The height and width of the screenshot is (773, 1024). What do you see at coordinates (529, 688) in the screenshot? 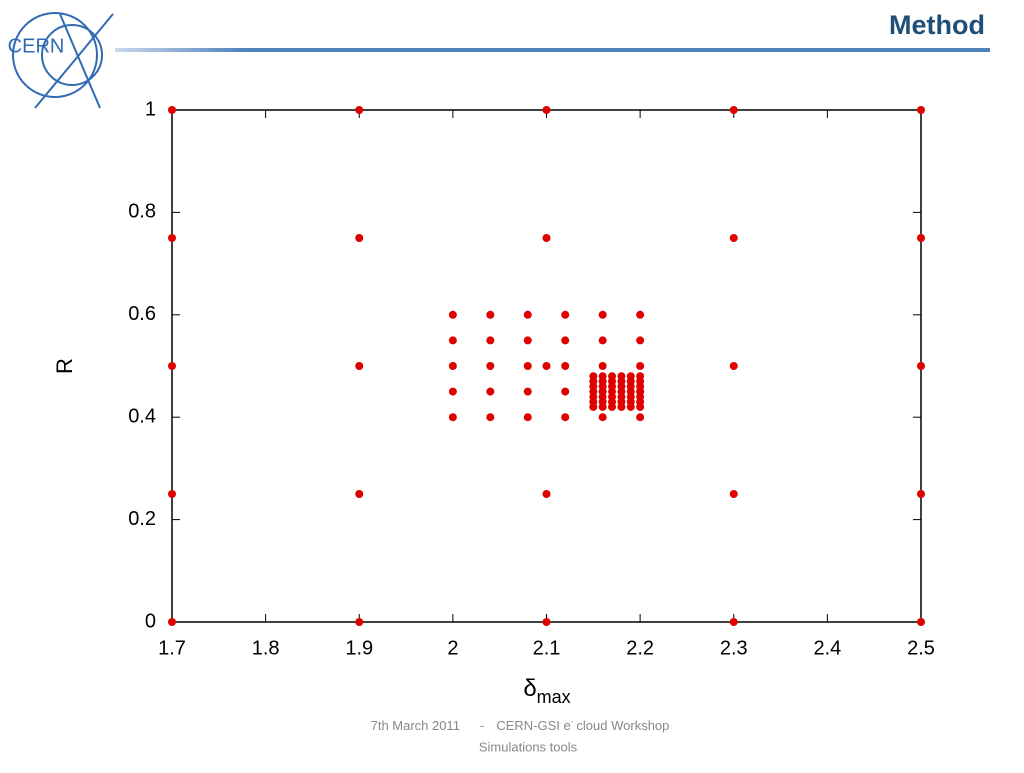
I see `x-label-main: δ` at bounding box center [529, 688].